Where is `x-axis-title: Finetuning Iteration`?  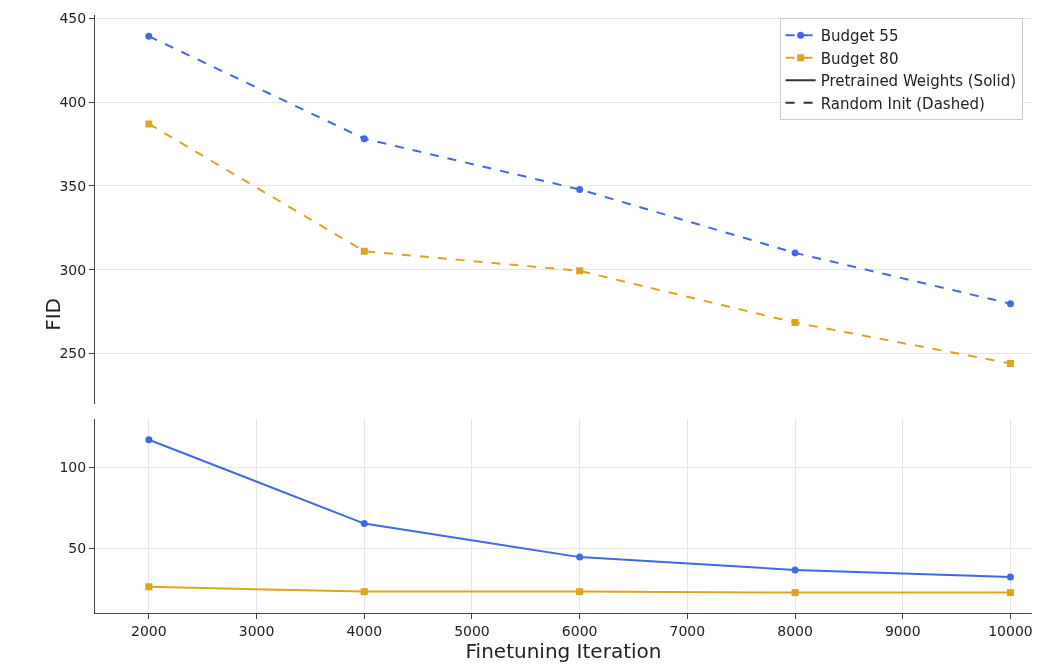
x-axis-title: Finetuning Iteration is located at coordinates (563, 650).